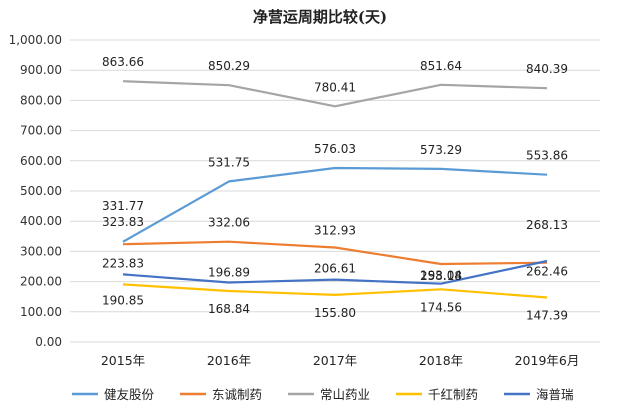 The width and height of the screenshot is (640, 413). I want to click on data-label: 863.66, so click(123, 62).